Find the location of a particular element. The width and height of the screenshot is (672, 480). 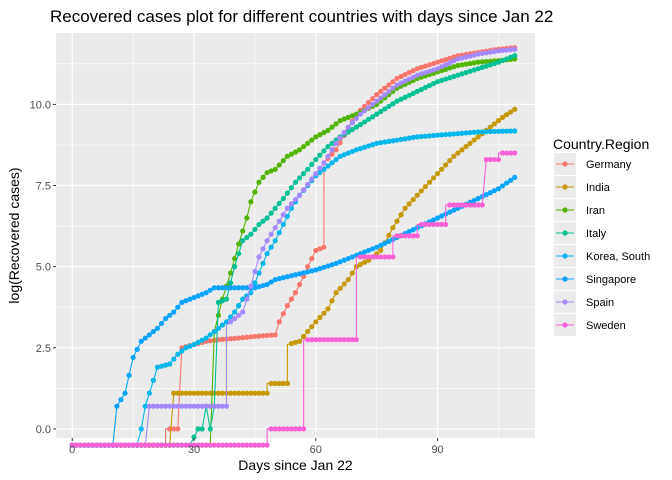

legend-key-point is located at coordinates (565, 256).